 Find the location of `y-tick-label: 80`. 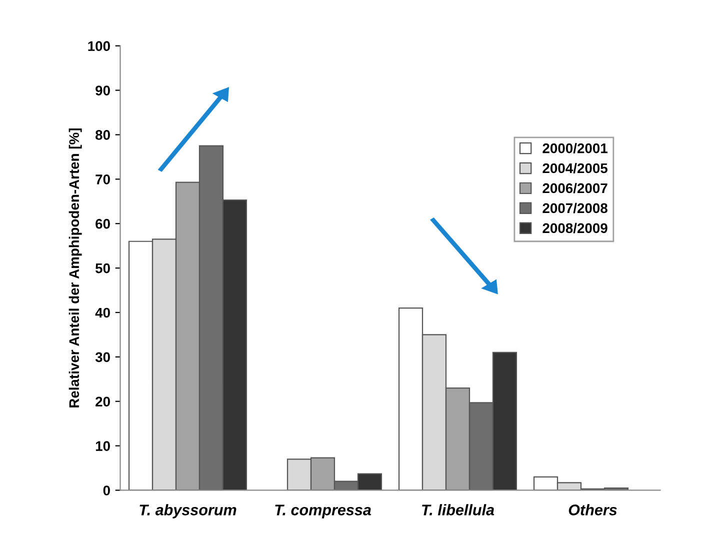

y-tick-label: 80 is located at coordinates (103, 135).